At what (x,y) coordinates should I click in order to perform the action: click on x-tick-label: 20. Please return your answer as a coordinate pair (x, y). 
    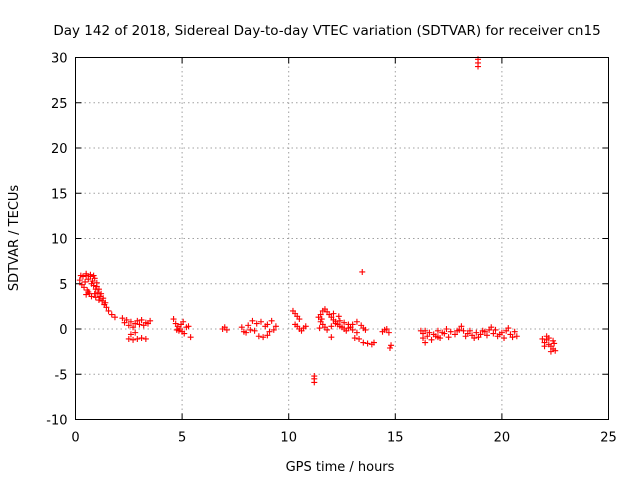
    Looking at the image, I should click on (502, 438).